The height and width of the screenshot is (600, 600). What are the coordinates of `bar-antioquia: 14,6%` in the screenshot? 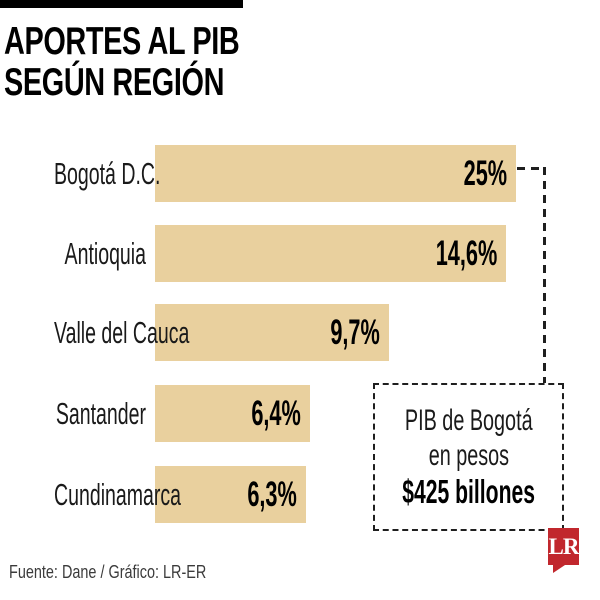 It's located at (330, 253).